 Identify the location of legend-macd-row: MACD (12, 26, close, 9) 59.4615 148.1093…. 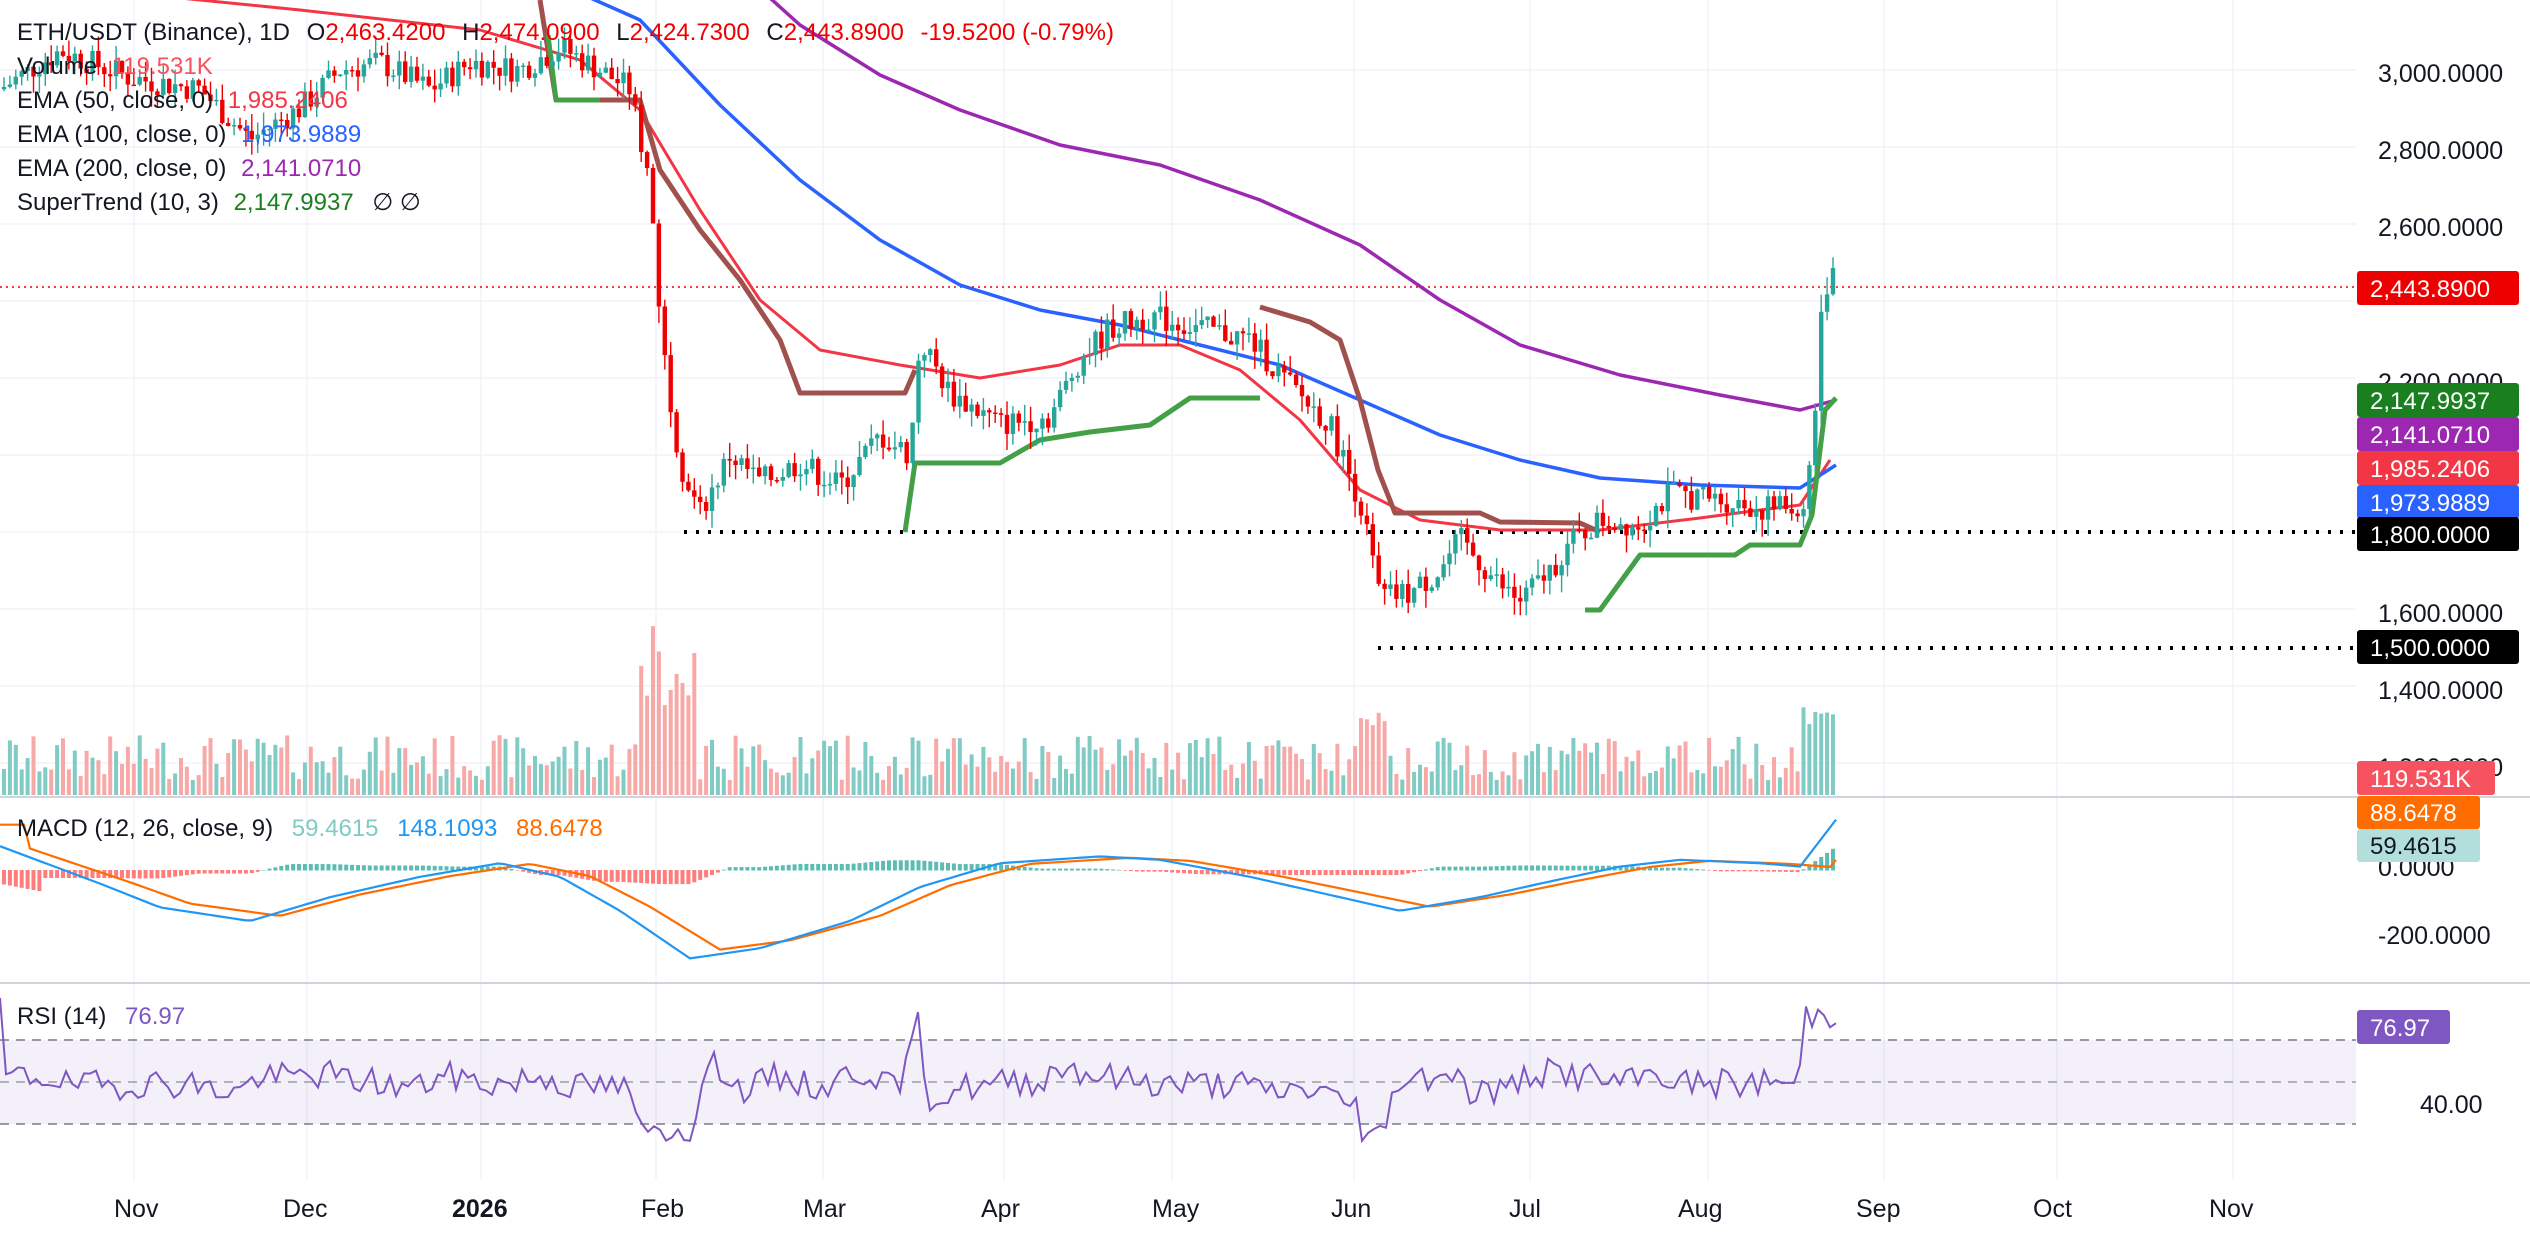
(310, 828).